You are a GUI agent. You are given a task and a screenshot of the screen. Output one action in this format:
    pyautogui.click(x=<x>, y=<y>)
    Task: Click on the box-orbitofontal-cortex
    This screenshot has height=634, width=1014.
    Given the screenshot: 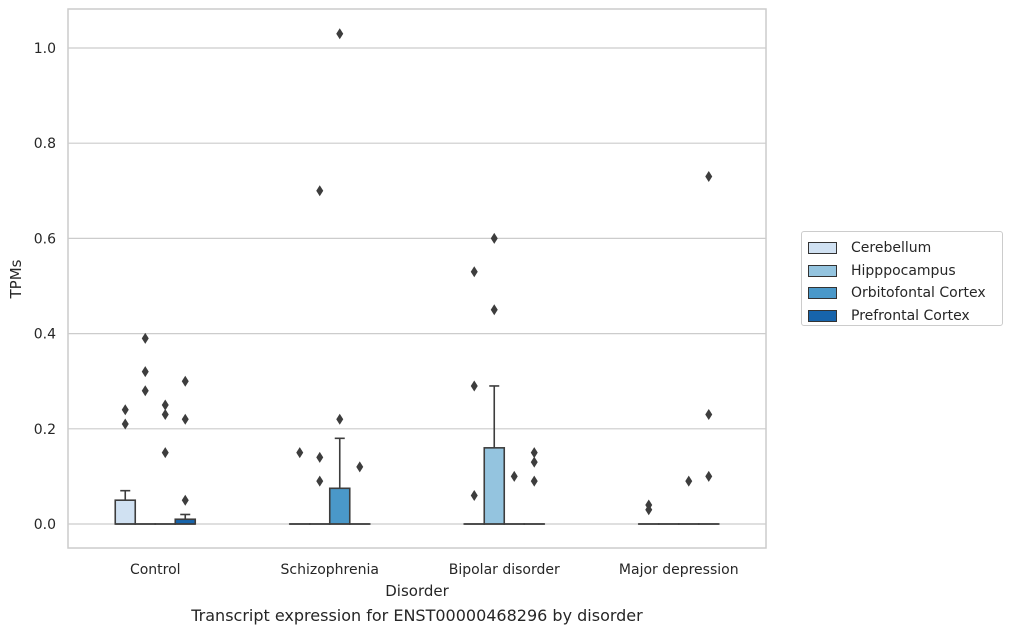 What is the action you would take?
    pyautogui.click(x=339, y=481)
    